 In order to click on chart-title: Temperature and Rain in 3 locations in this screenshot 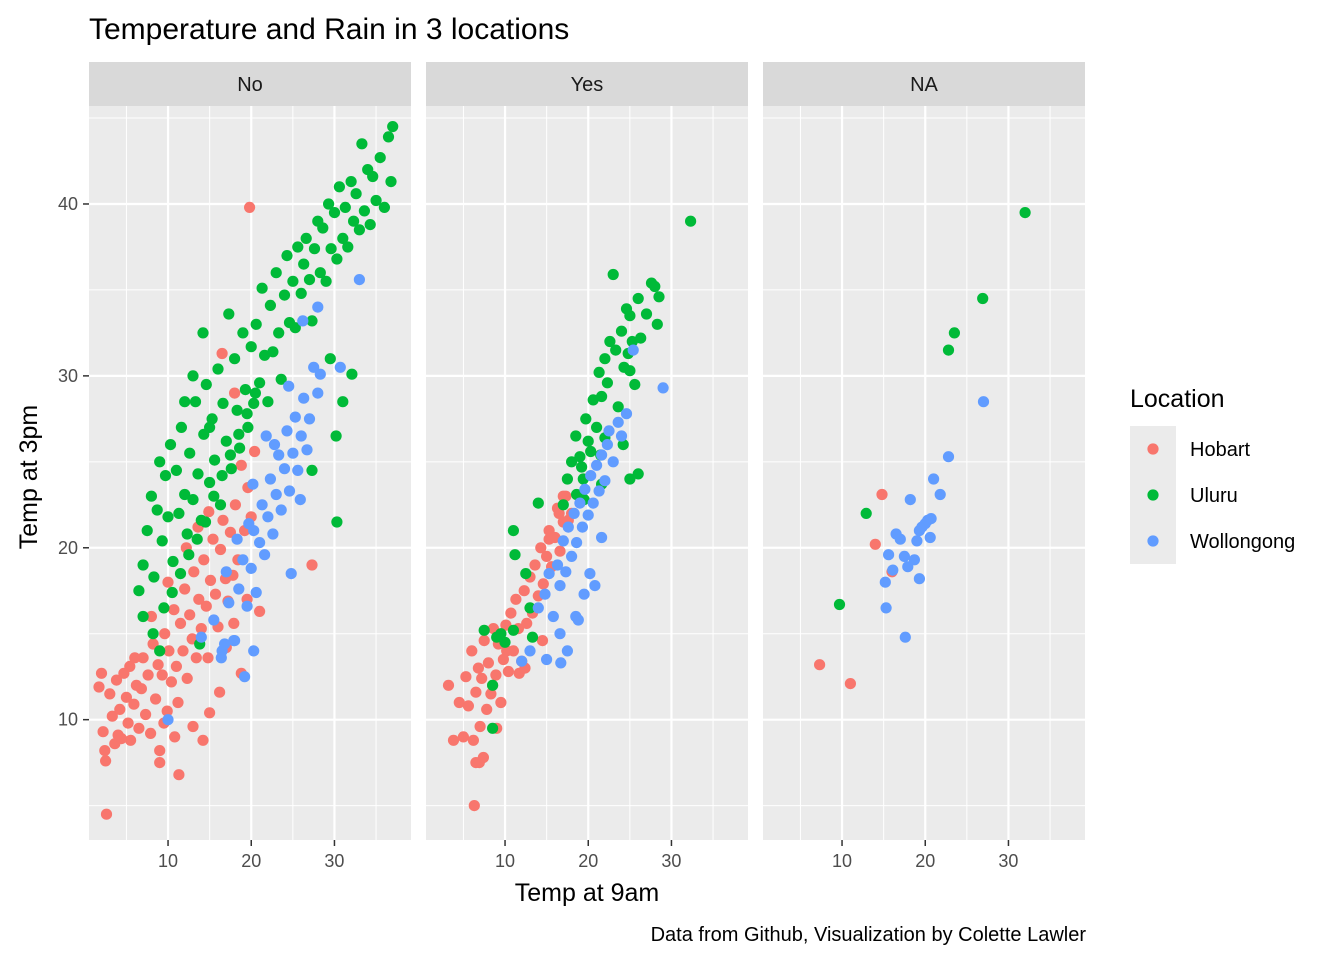, I will do `click(329, 29)`.